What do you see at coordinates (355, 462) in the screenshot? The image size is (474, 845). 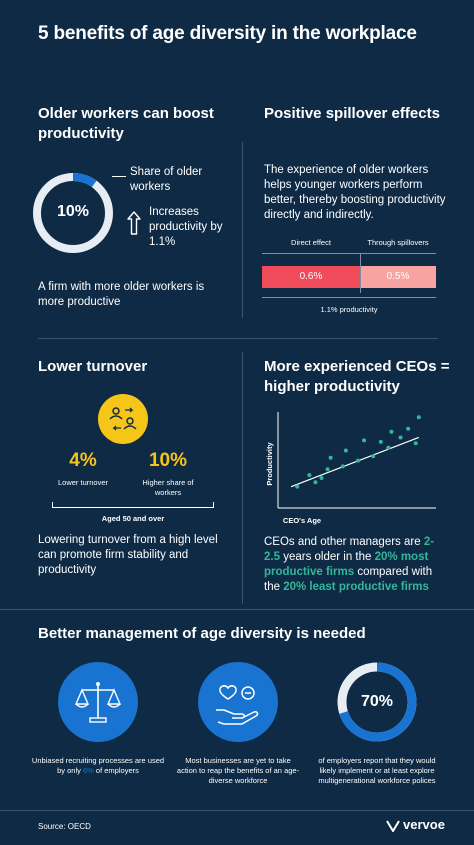 I see `trend-line` at bounding box center [355, 462].